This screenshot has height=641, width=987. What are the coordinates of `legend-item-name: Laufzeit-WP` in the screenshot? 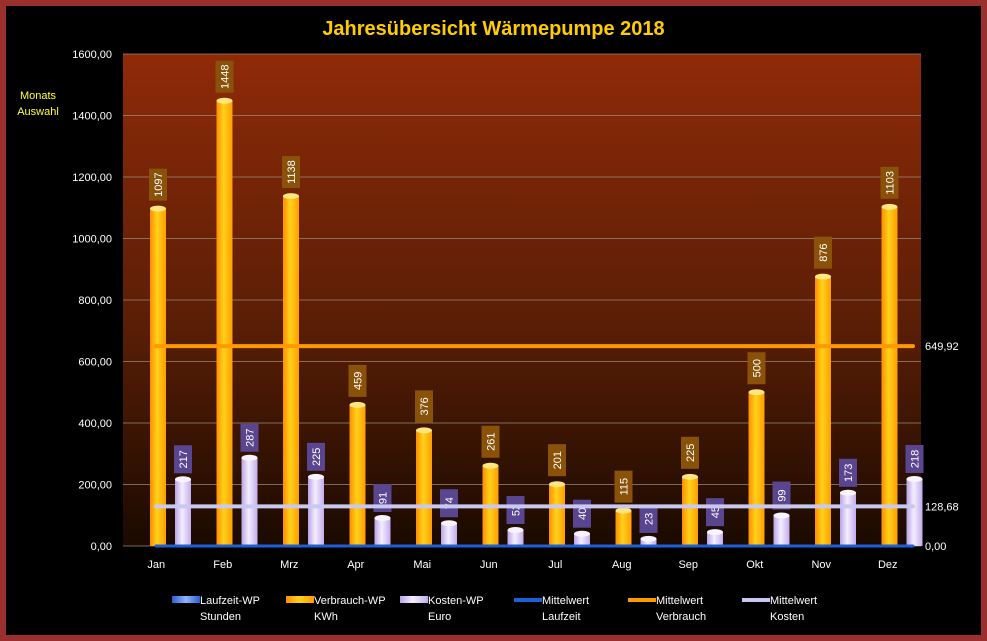 It's located at (230, 601).